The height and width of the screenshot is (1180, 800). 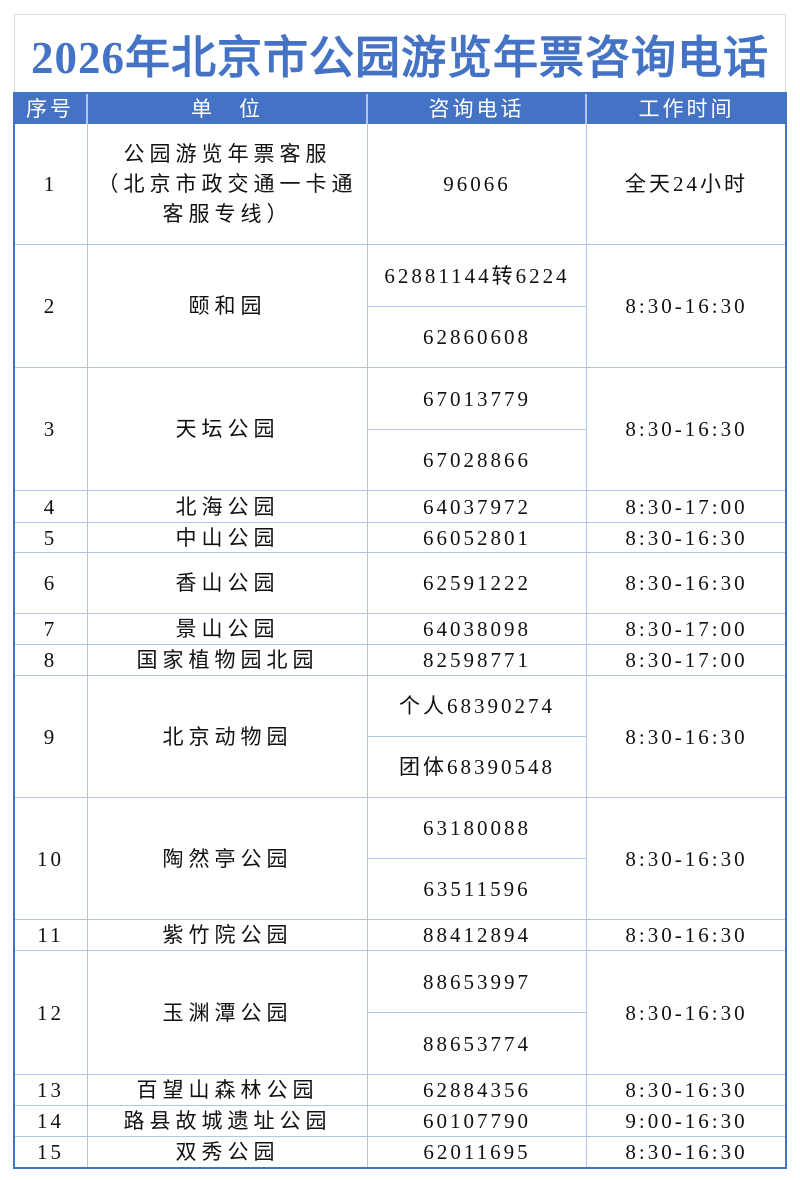 I want to click on row-phone: 96066, so click(x=477, y=184).